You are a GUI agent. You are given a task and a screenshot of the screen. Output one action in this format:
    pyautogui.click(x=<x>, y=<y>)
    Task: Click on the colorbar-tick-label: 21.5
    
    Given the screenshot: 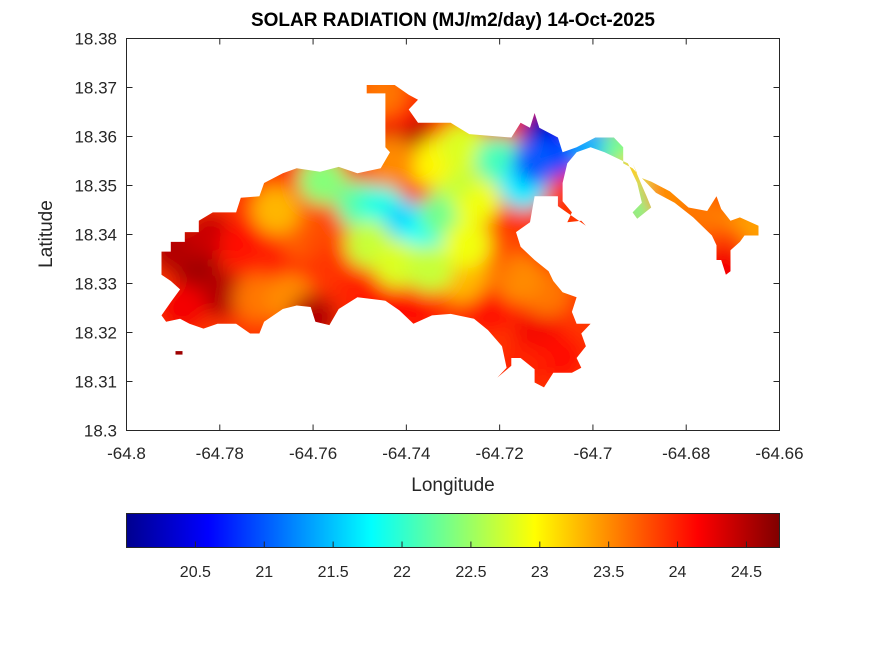 What is the action you would take?
    pyautogui.click(x=333, y=572)
    